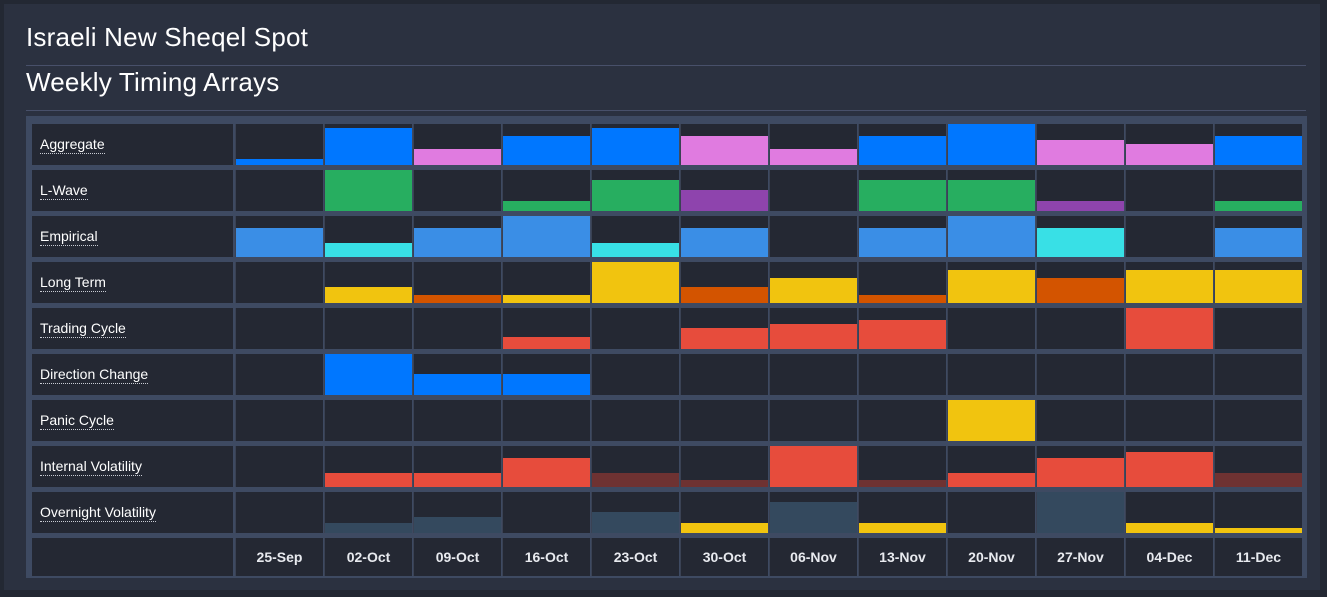 Image resolution: width=1327 pixels, height=597 pixels. What do you see at coordinates (132, 420) in the screenshot?
I see `row-label-panic-cycle: Panic Cycle` at bounding box center [132, 420].